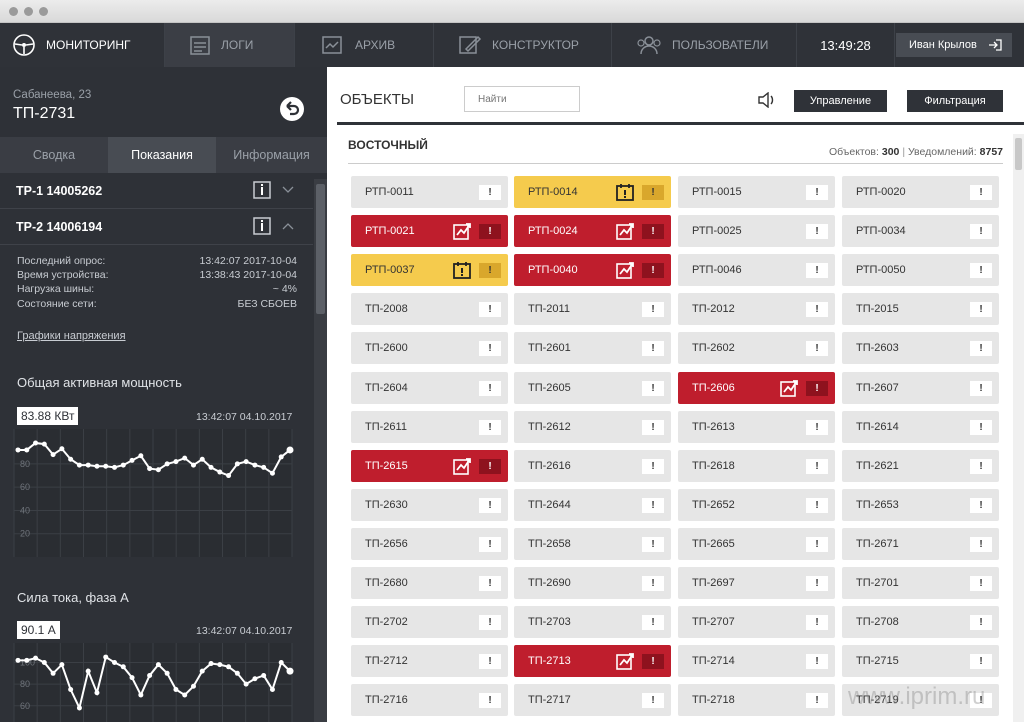  I want to click on object-tile: ТП-2665!, so click(756, 543).